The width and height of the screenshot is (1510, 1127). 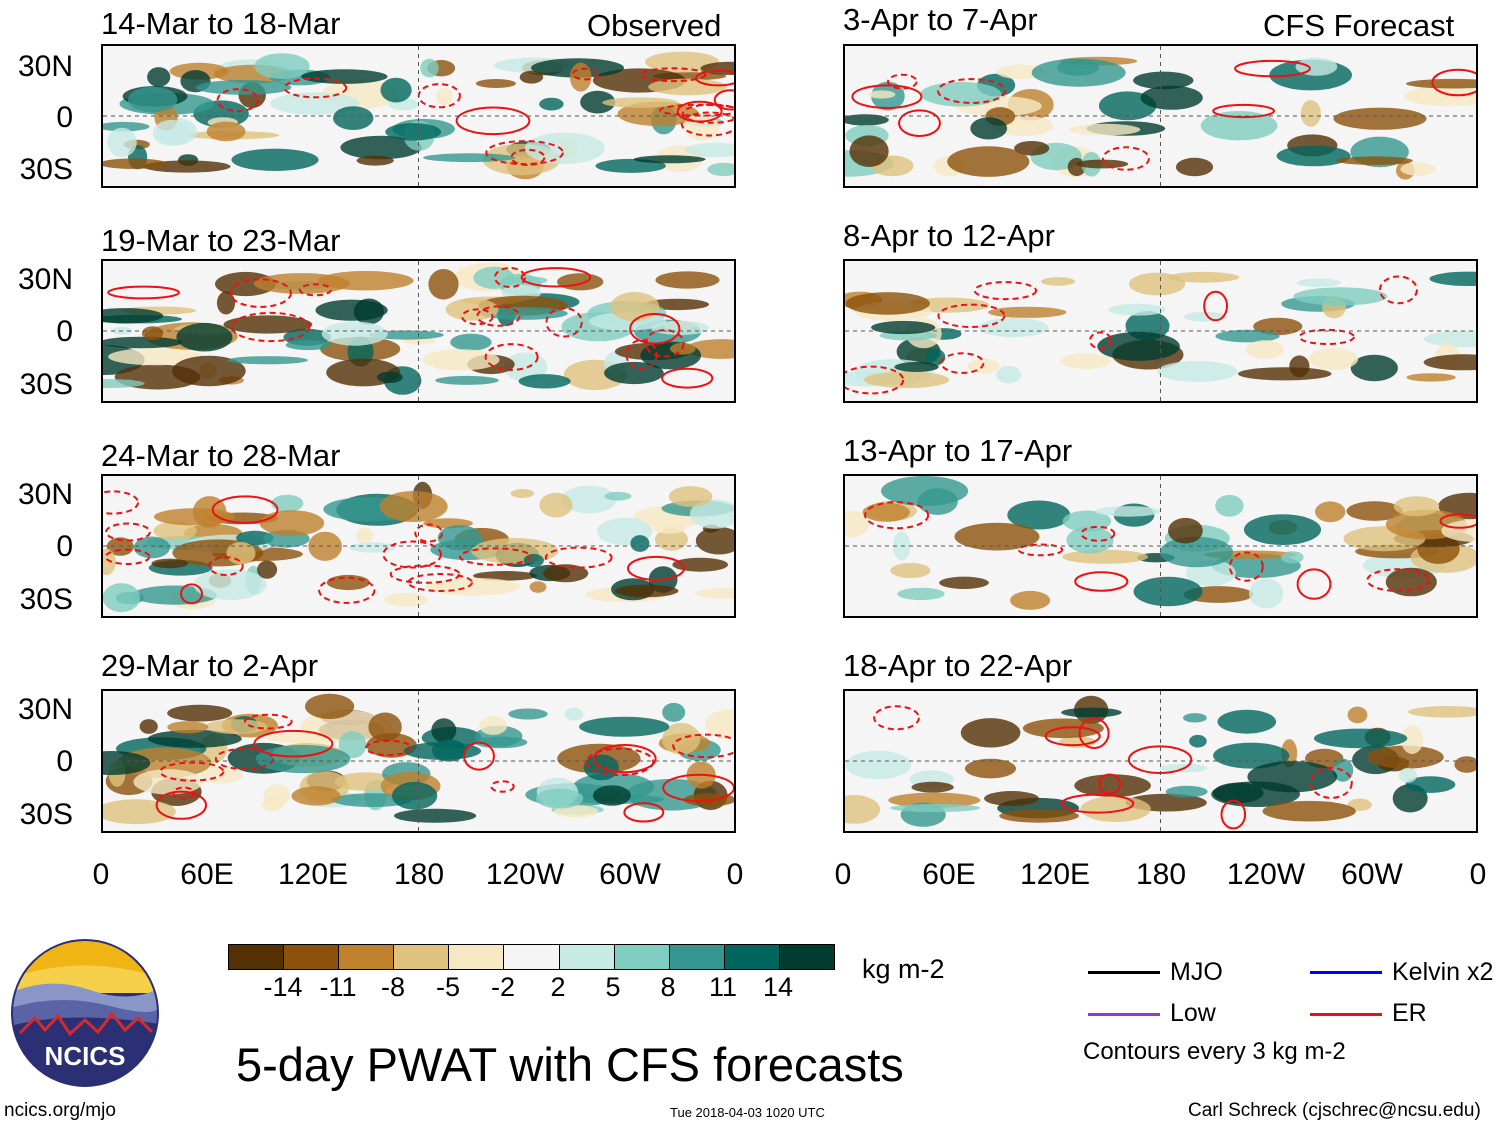 What do you see at coordinates (64, 546) in the screenshot?
I see `lat-label-eq: 0` at bounding box center [64, 546].